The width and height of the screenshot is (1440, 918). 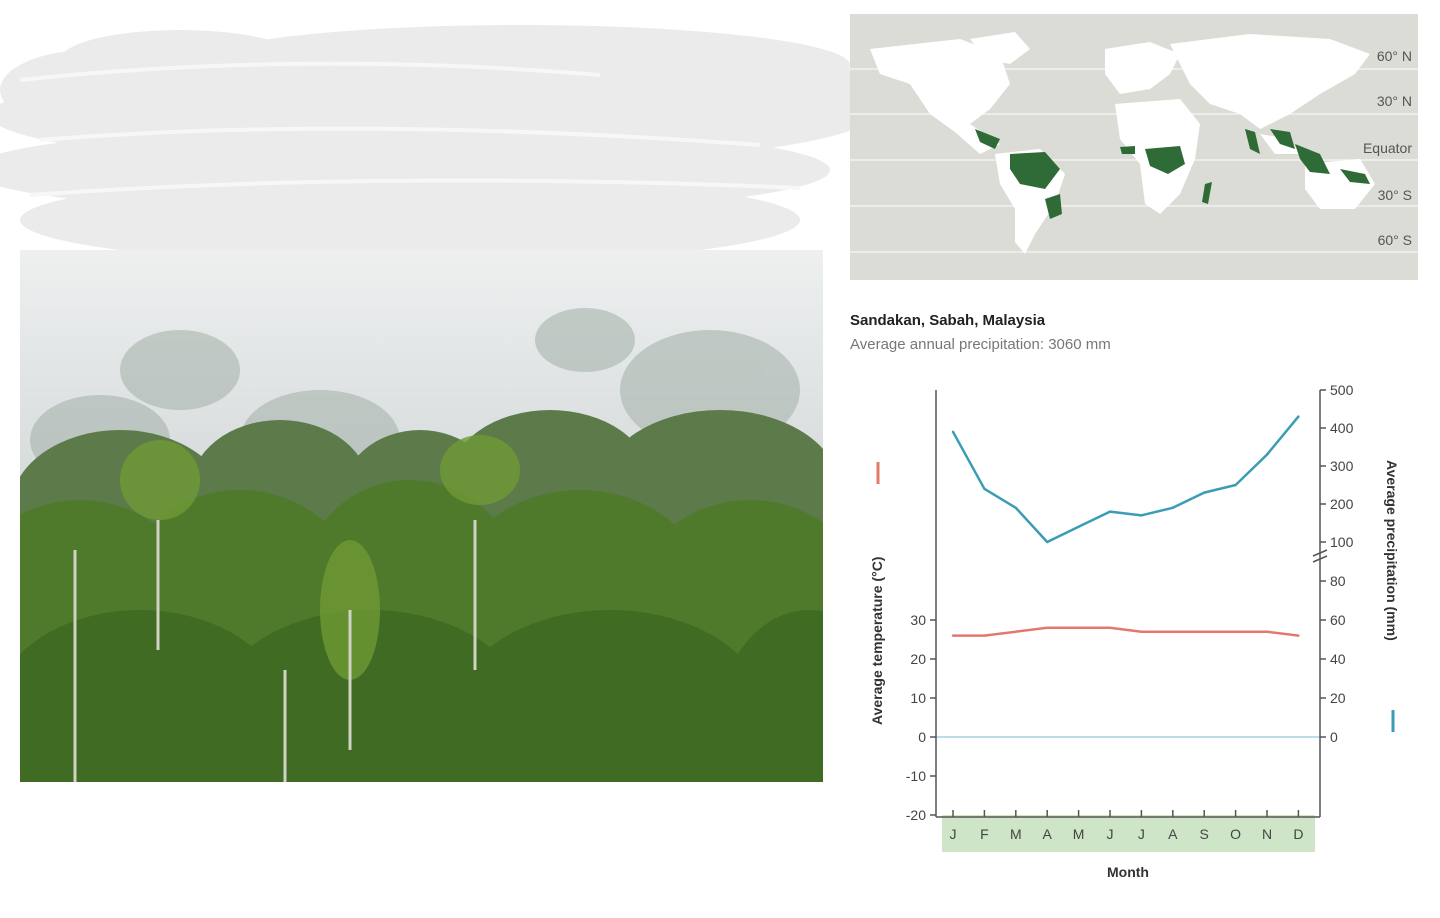 What do you see at coordinates (1334, 737) in the screenshot?
I see `right-tick-label: 0` at bounding box center [1334, 737].